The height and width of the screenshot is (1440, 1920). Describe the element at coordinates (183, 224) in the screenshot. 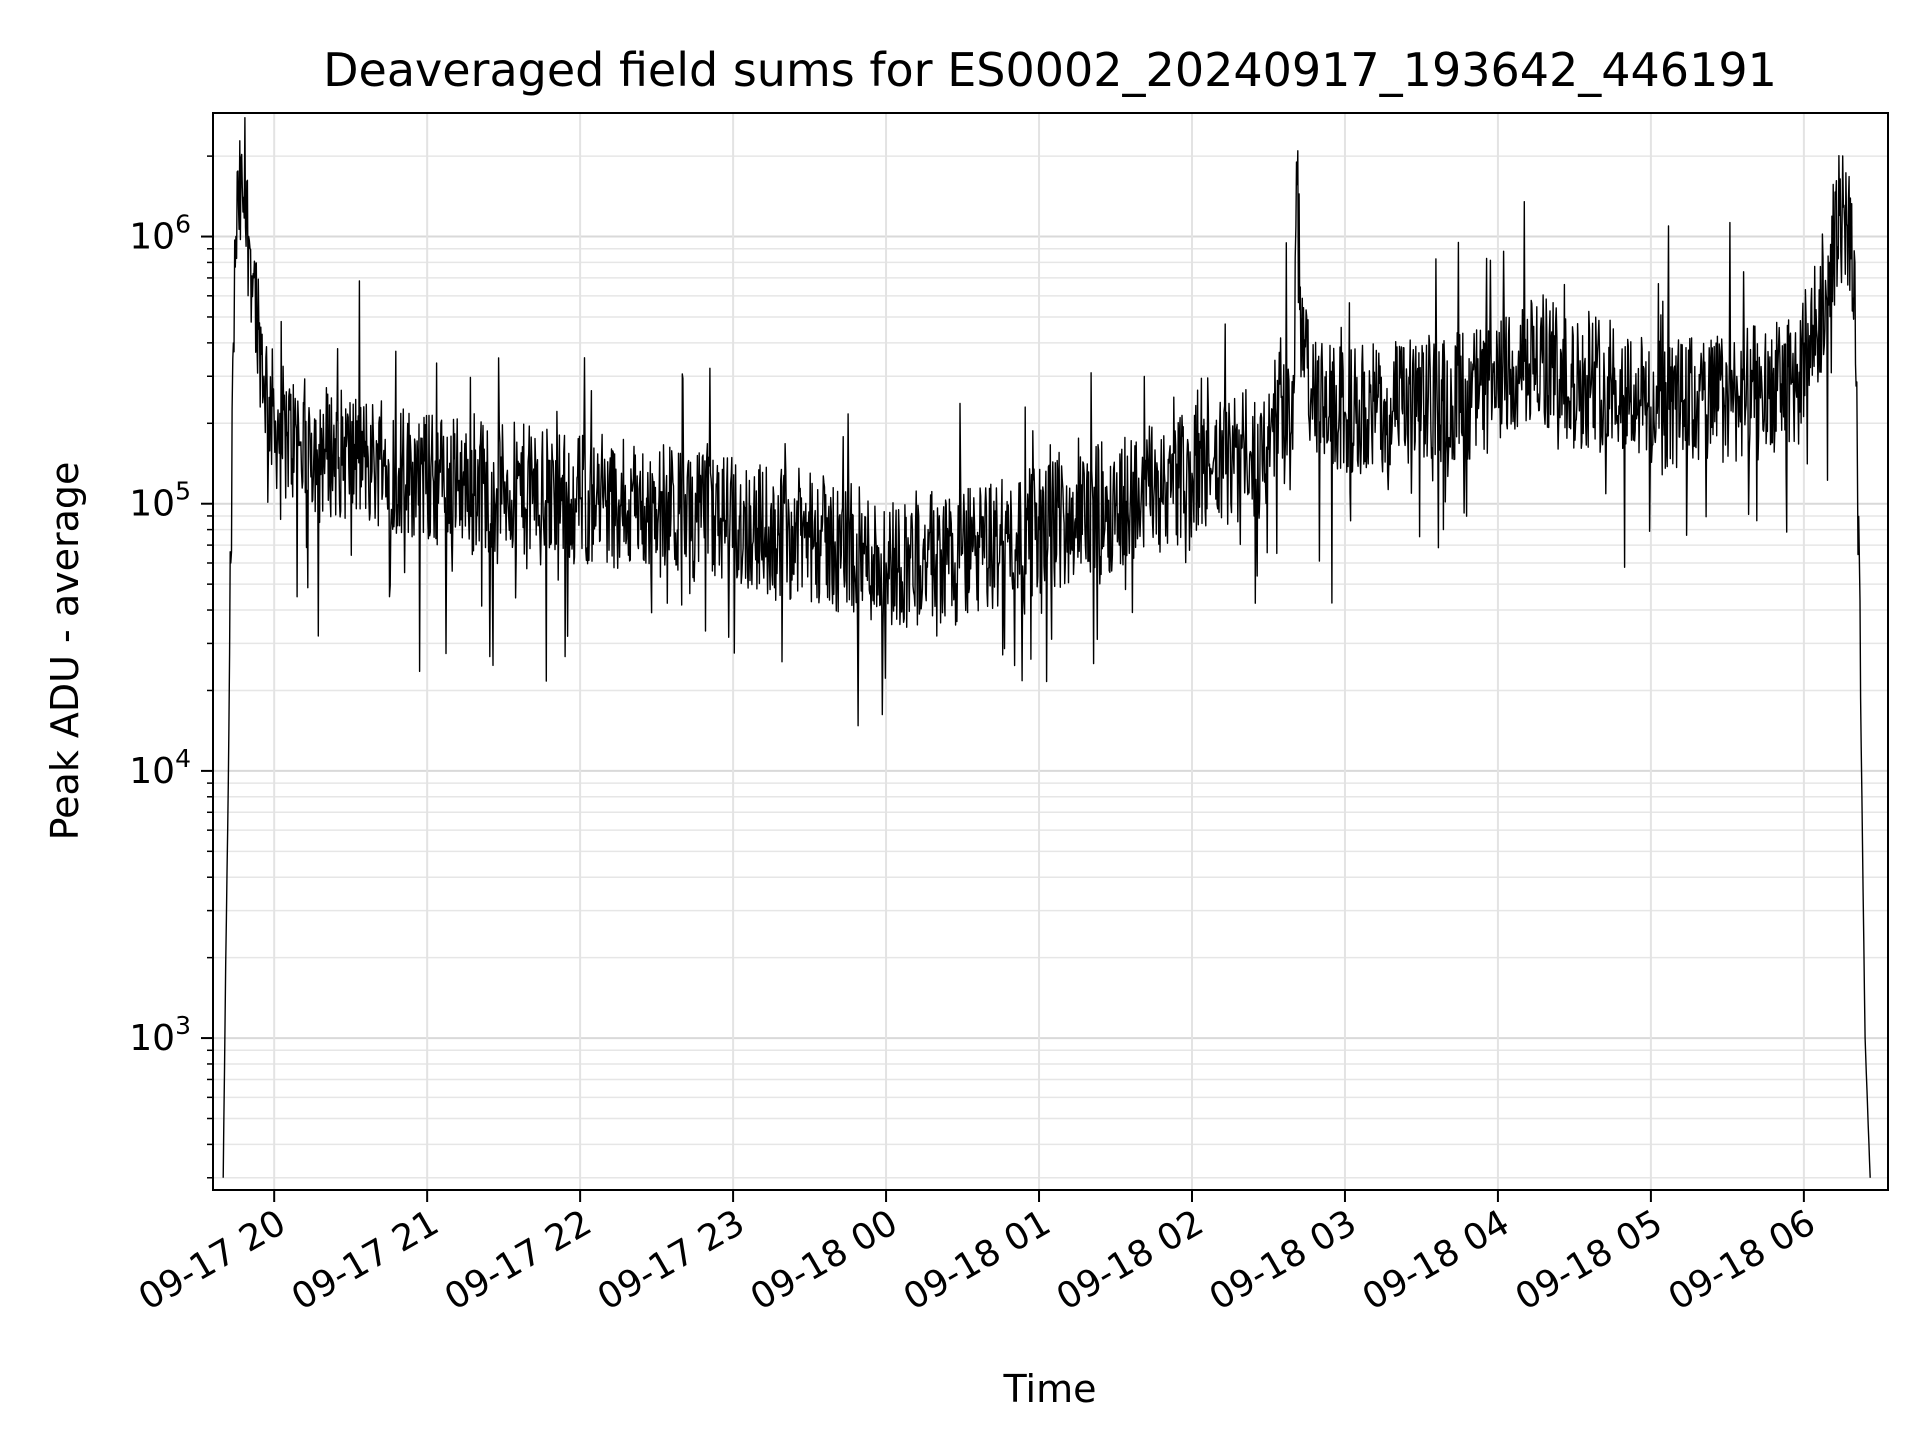

I see `y-tick-exponent: 6` at that location.